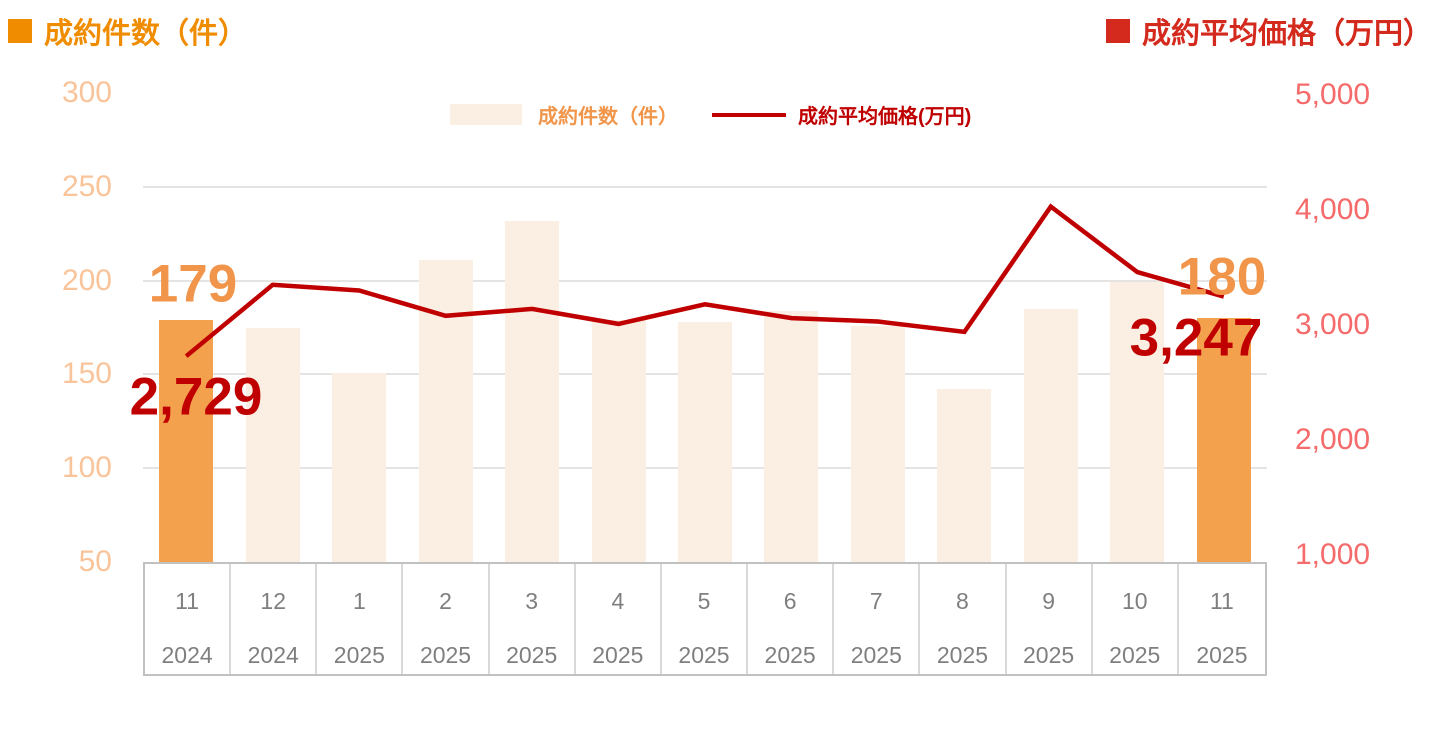 The height and width of the screenshot is (738, 1440). Describe the element at coordinates (359, 601) in the screenshot. I see `month-label: 1` at that location.